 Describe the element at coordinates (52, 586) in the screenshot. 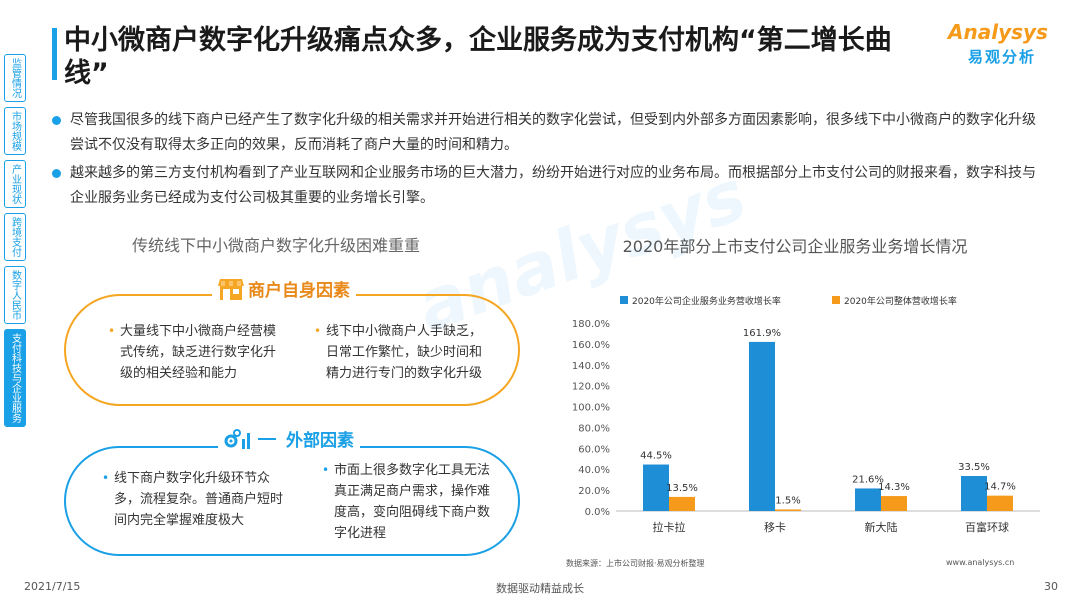

I see `footer-date: 2021/7/15` at that location.